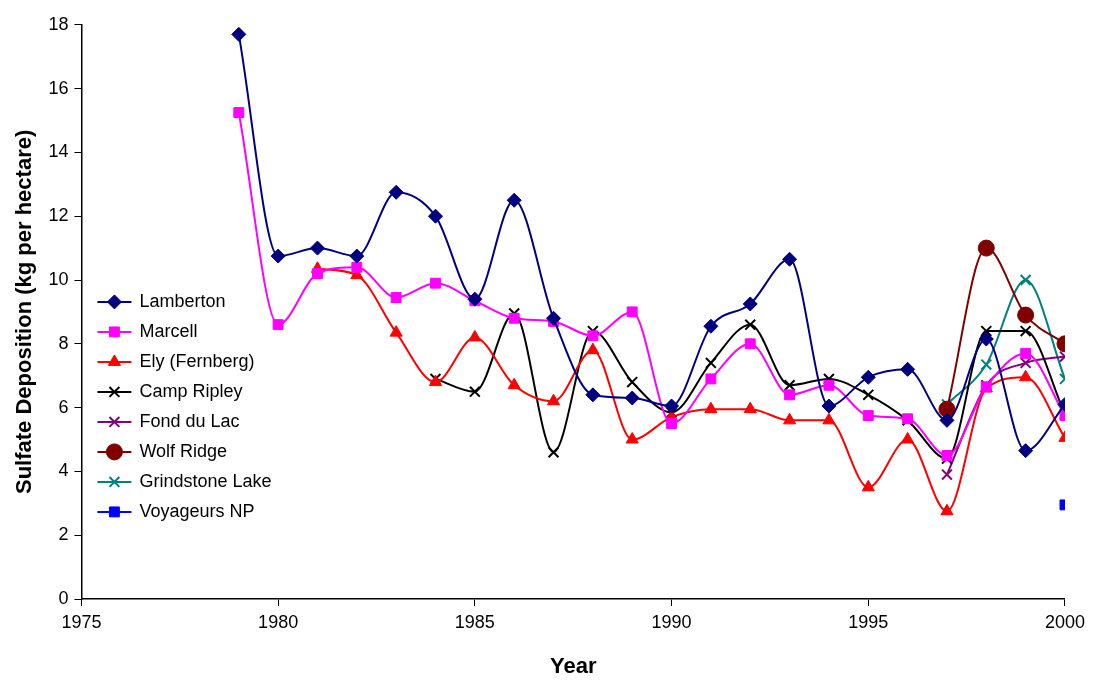  What do you see at coordinates (671, 621) in the screenshot?
I see `x-tick-label: 1990` at bounding box center [671, 621].